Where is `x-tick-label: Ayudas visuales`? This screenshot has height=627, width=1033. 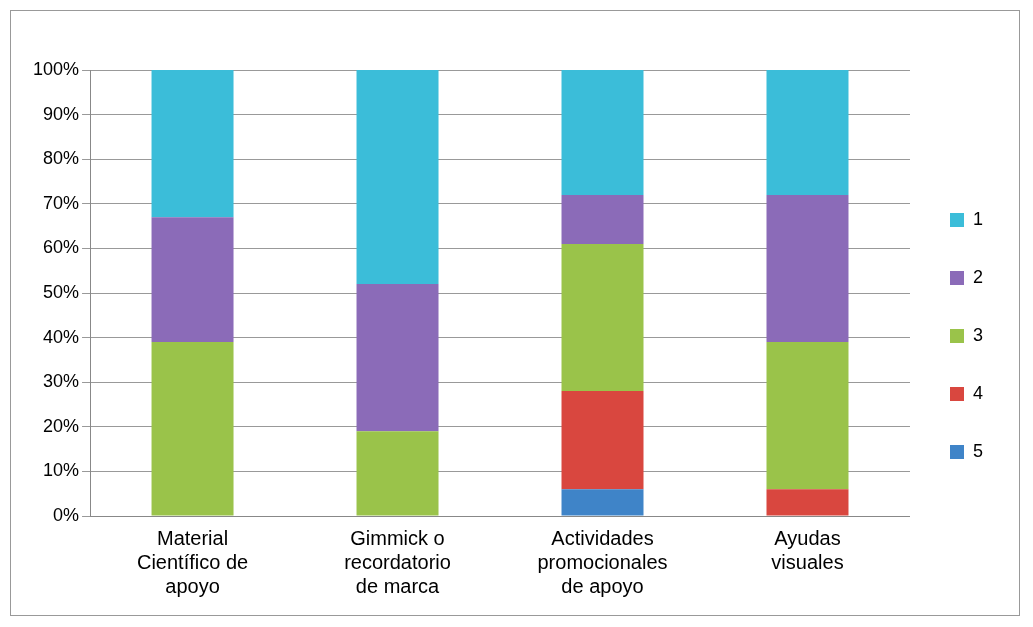
x-tick-label: Ayudas visuales is located at coordinates (807, 549).